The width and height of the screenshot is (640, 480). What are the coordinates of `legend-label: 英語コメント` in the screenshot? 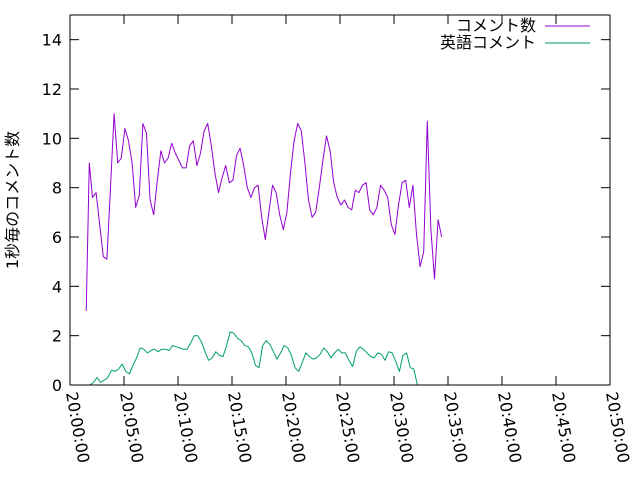 It's located at (488, 42).